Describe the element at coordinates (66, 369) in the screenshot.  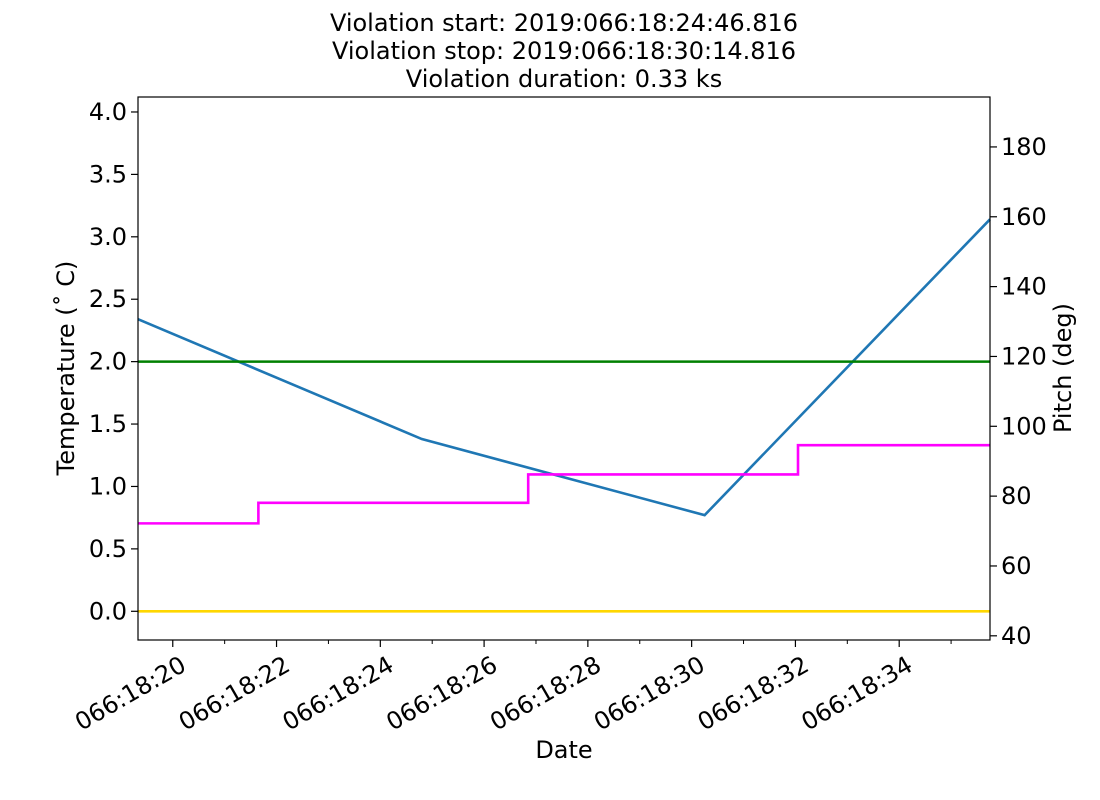
I see `y-axis-left-label: Temperature (˚ C)` at that location.